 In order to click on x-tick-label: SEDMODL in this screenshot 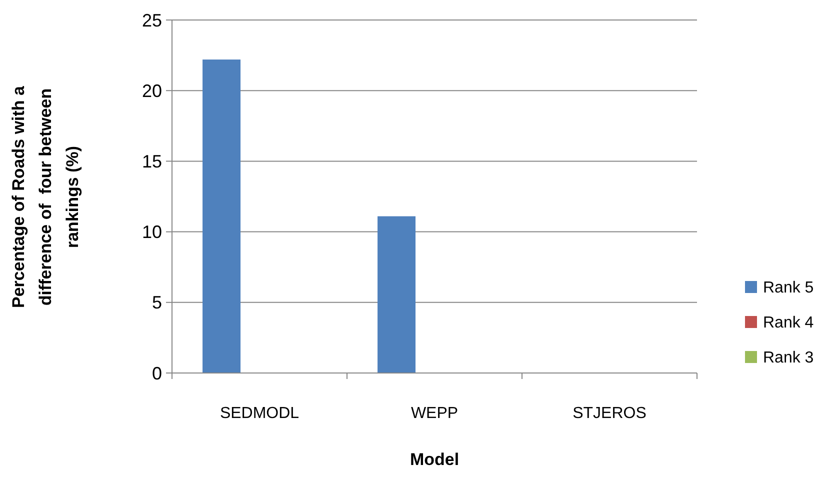, I will do `click(260, 413)`.